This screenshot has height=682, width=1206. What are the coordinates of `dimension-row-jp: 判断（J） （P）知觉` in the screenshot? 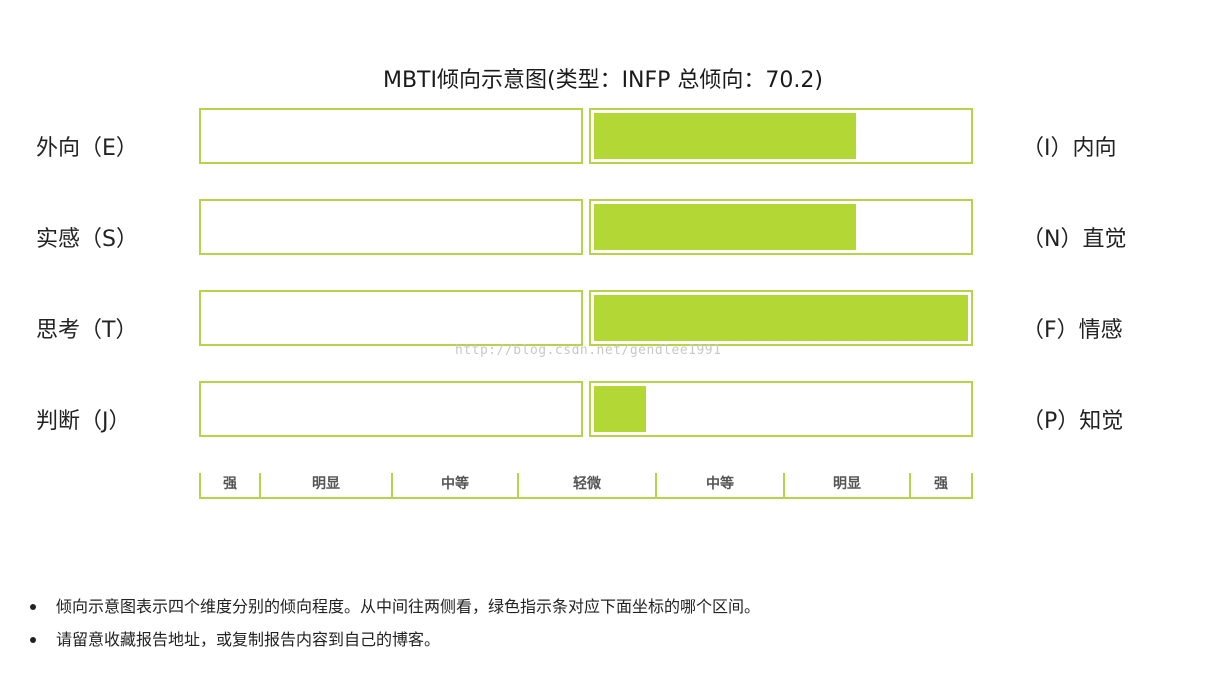 It's located at (603, 409).